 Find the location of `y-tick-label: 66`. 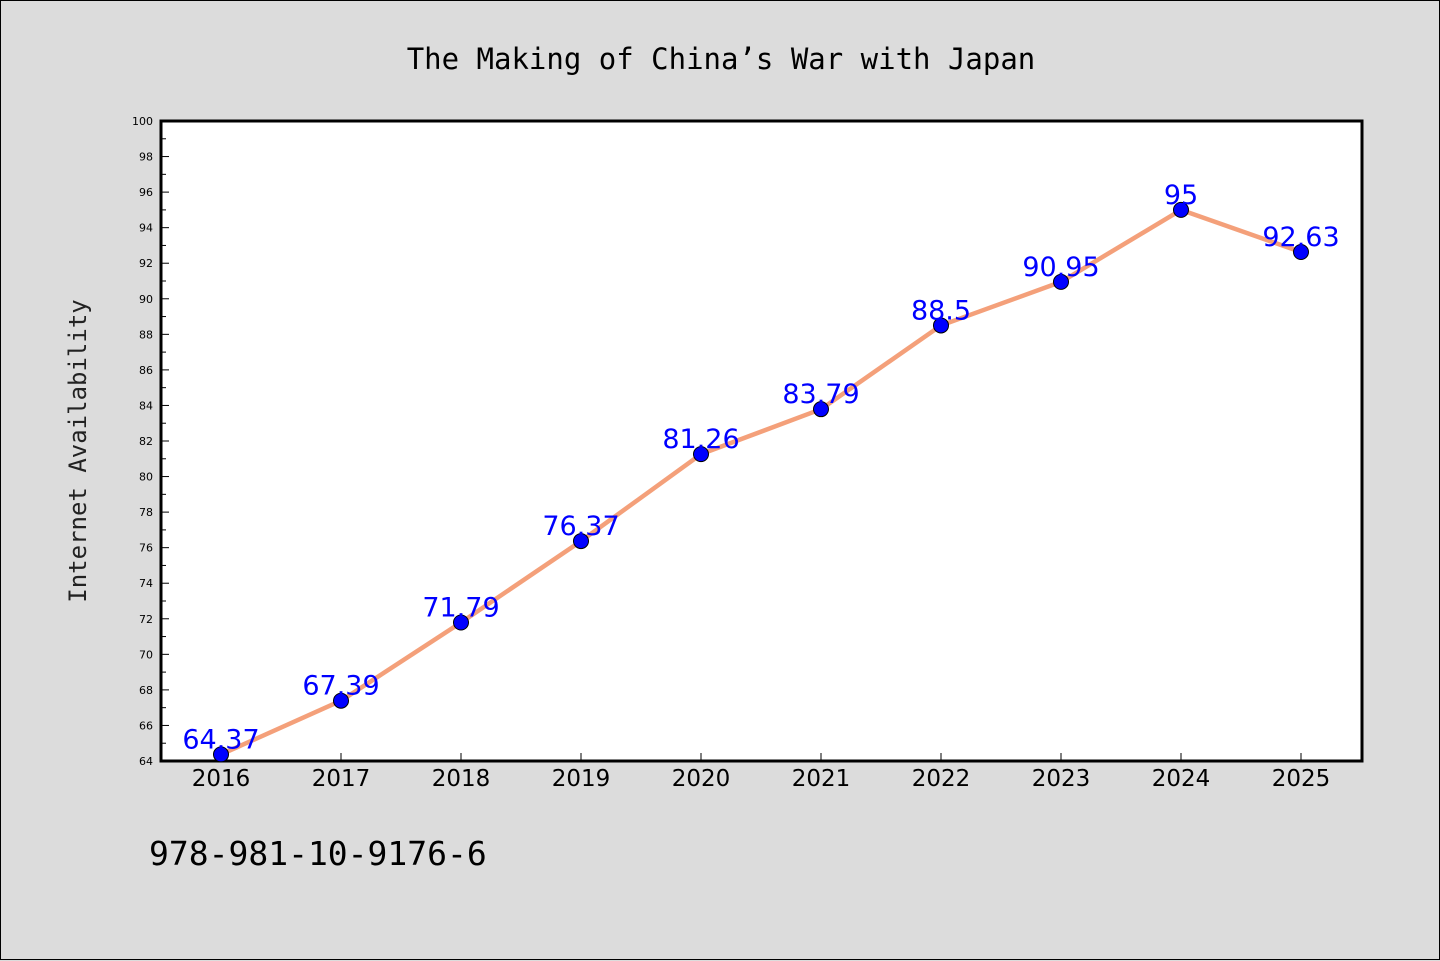

y-tick-label: 66 is located at coordinates (146, 725).